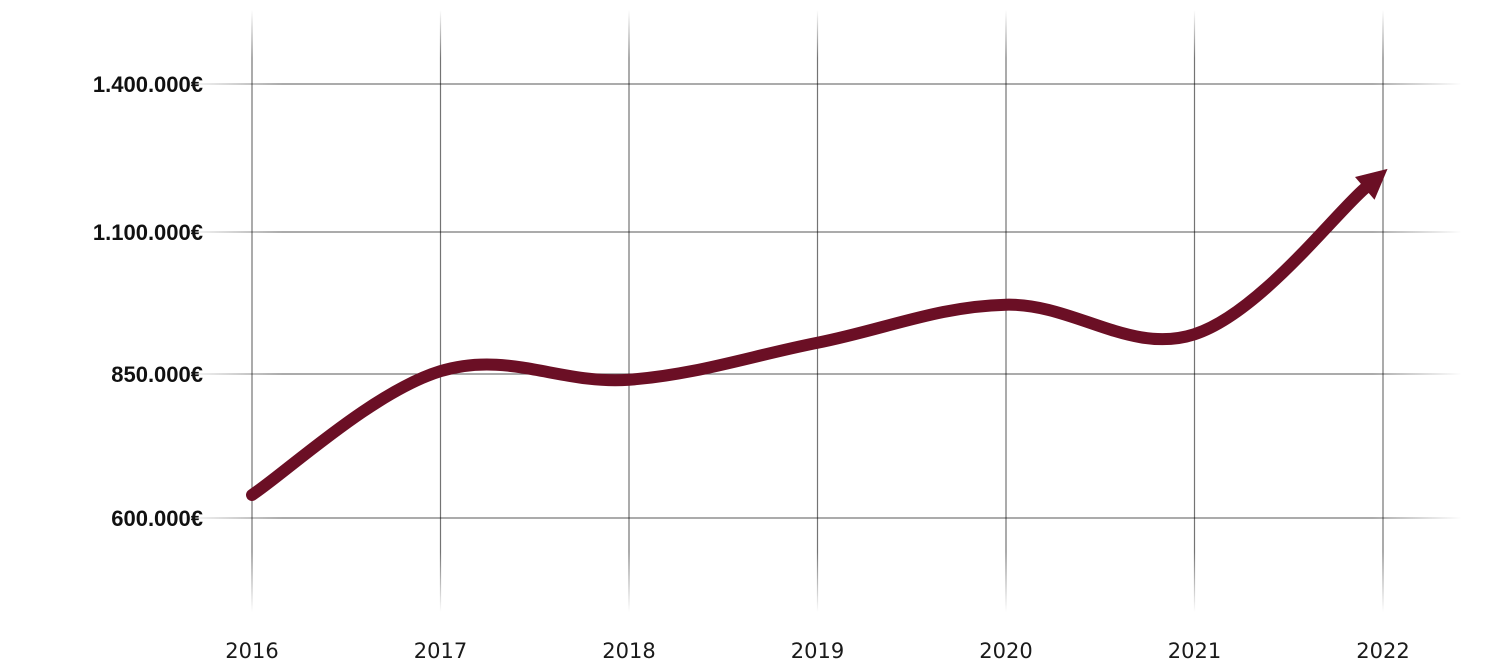 The height and width of the screenshot is (671, 1500). I want to click on x-tick-label: 2018, so click(628, 651).